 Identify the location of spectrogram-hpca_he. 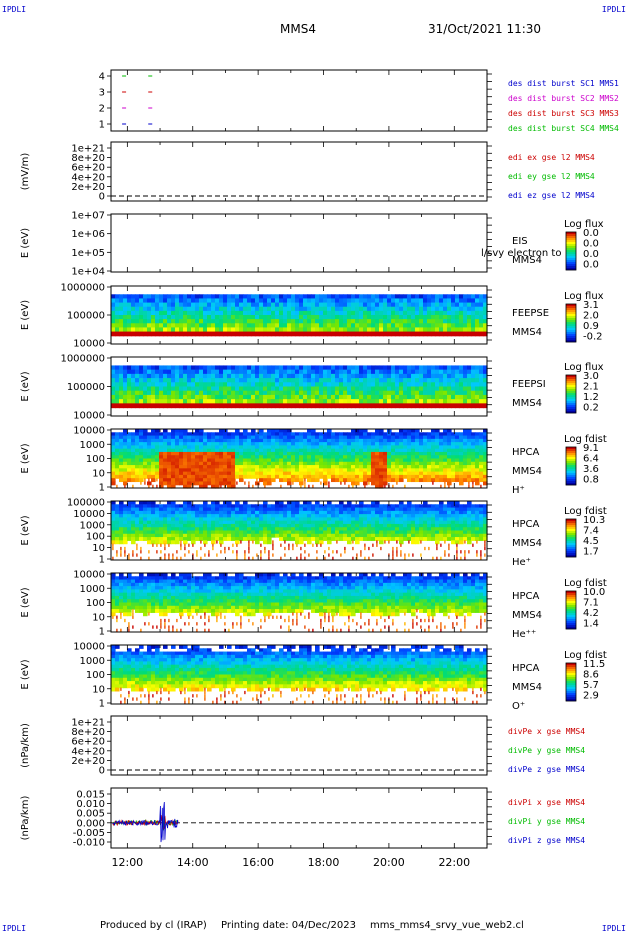
(299, 530).